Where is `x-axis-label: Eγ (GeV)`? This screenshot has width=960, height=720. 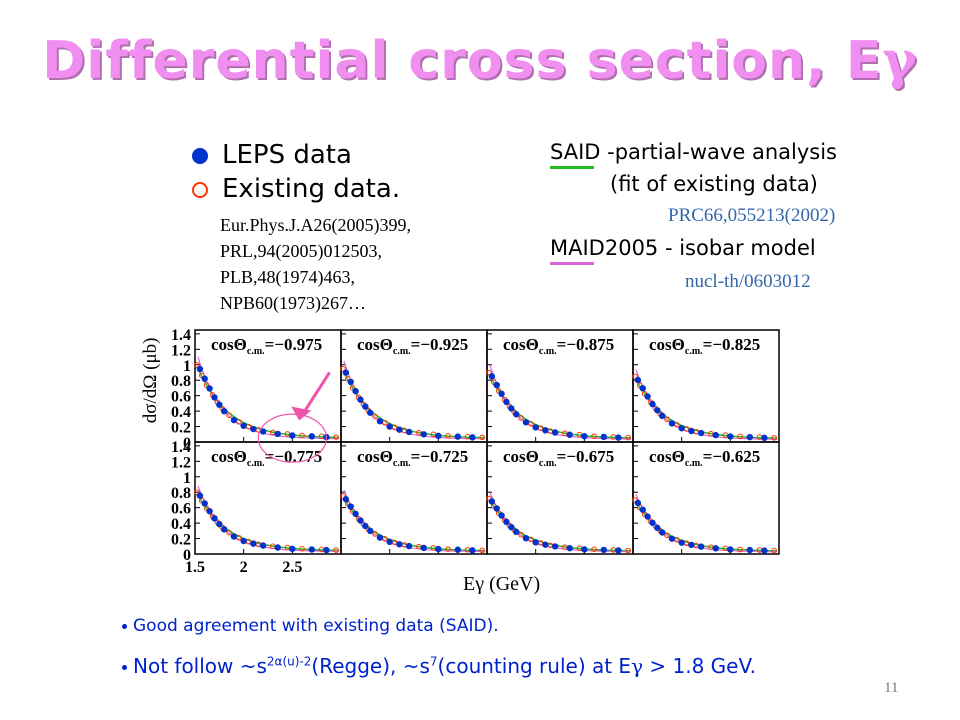 x-axis-label: Eγ (GeV) is located at coordinates (501, 583).